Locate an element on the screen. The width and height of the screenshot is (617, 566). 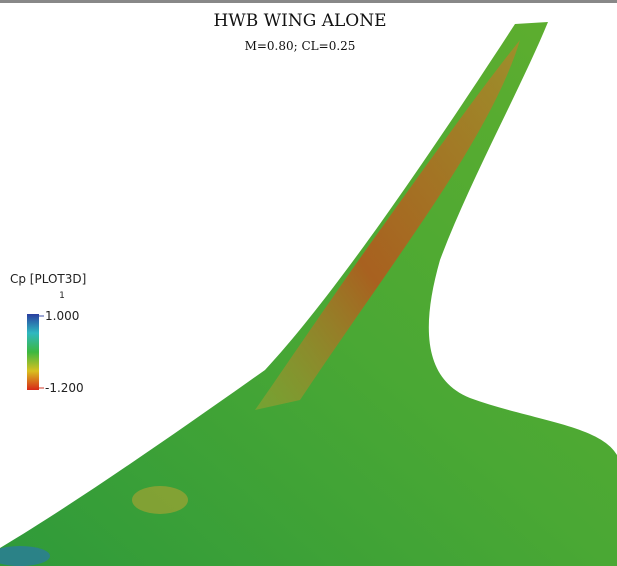
title: HWB WING ALONE is located at coordinates (299, 21).